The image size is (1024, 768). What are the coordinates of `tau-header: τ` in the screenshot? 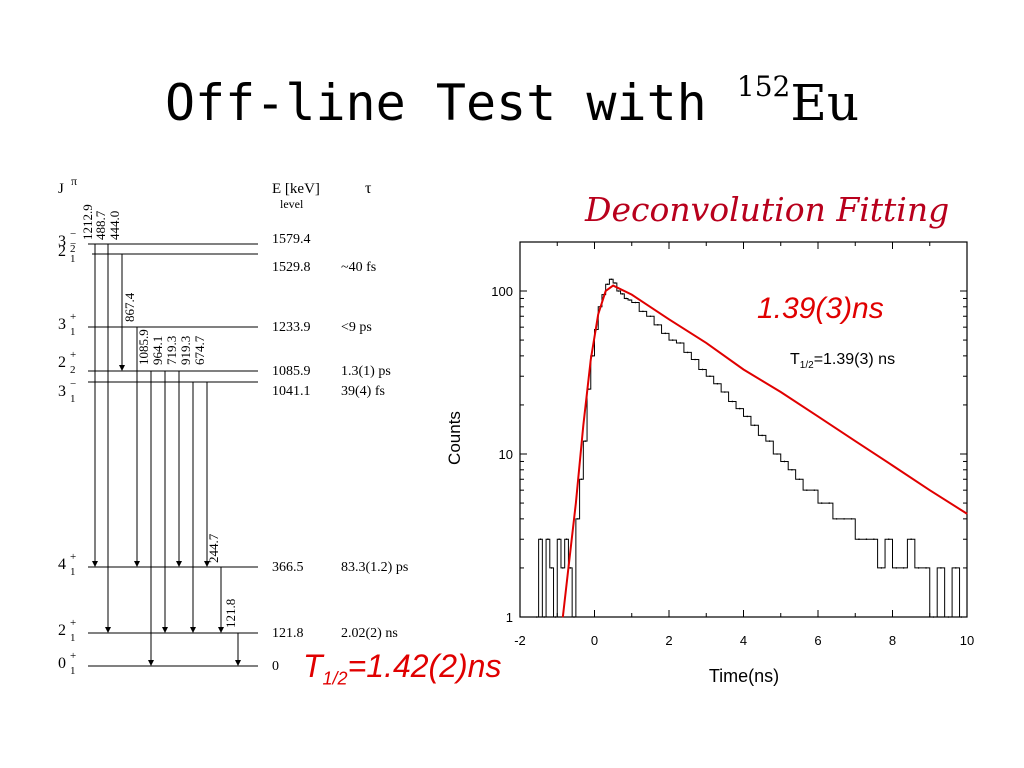 It's located at (368, 188).